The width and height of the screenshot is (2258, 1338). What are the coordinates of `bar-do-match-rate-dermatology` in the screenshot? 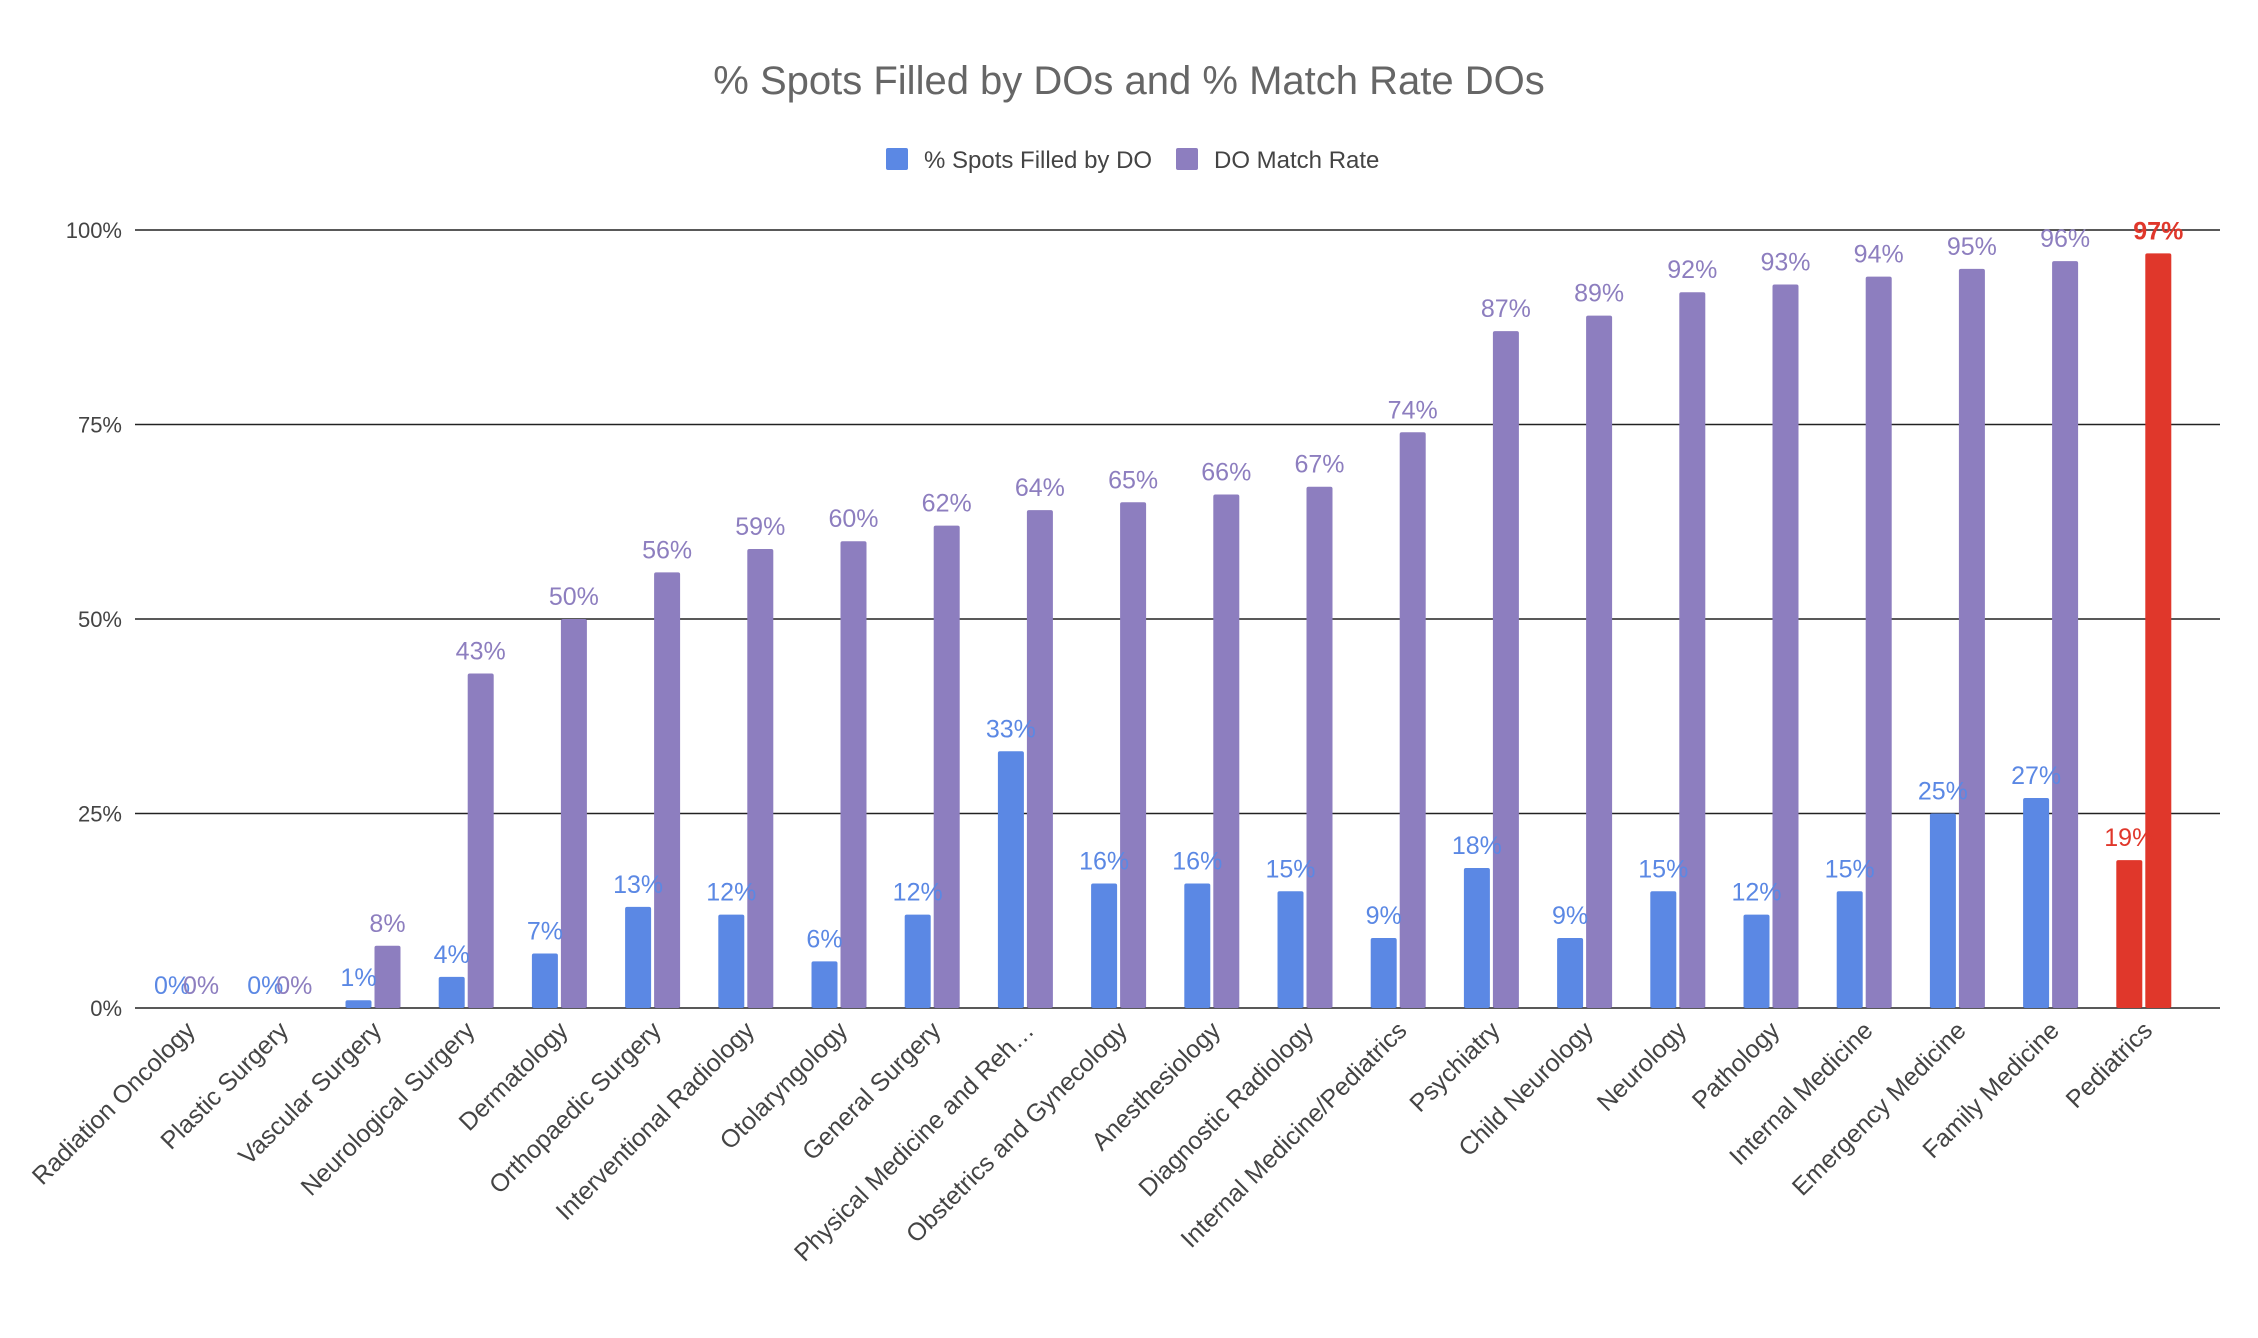 It's located at (573, 813).